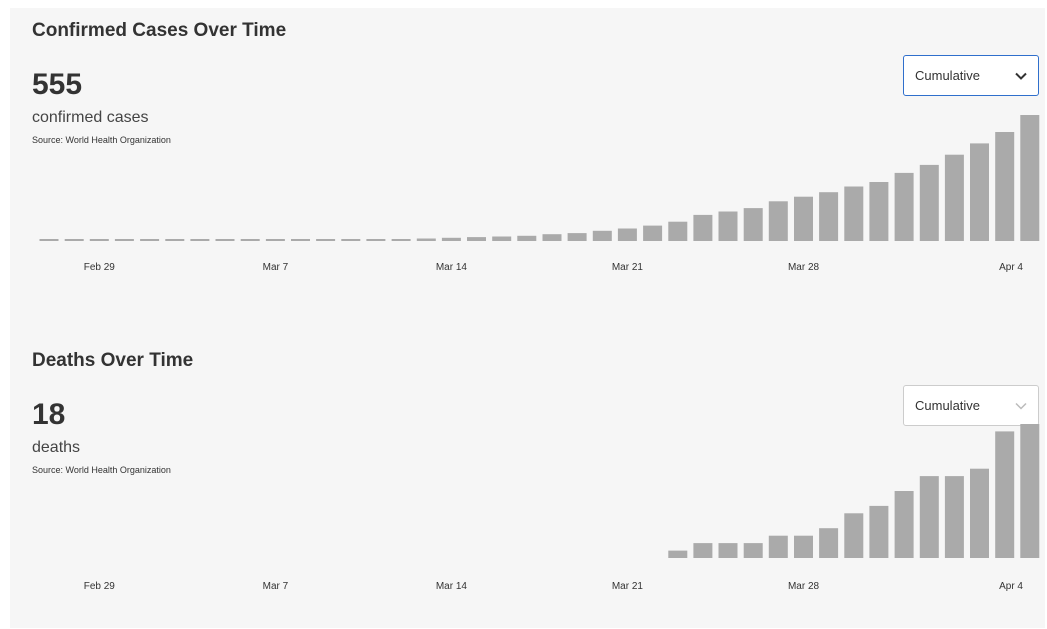  I want to click on chart-title: Deaths Over Time, so click(113, 360).